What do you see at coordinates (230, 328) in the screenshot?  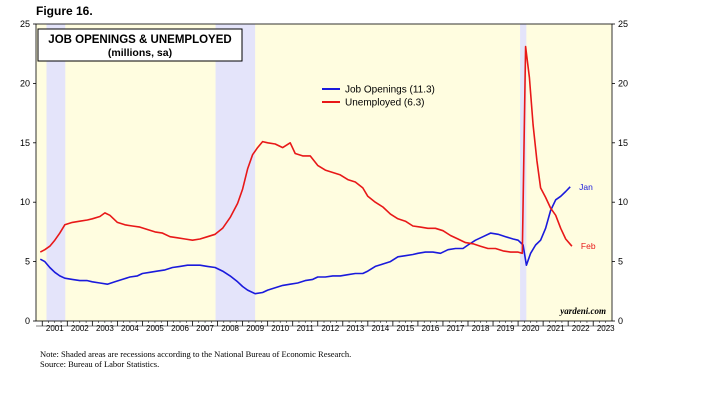 I see `x-tick-label: 2008` at bounding box center [230, 328].